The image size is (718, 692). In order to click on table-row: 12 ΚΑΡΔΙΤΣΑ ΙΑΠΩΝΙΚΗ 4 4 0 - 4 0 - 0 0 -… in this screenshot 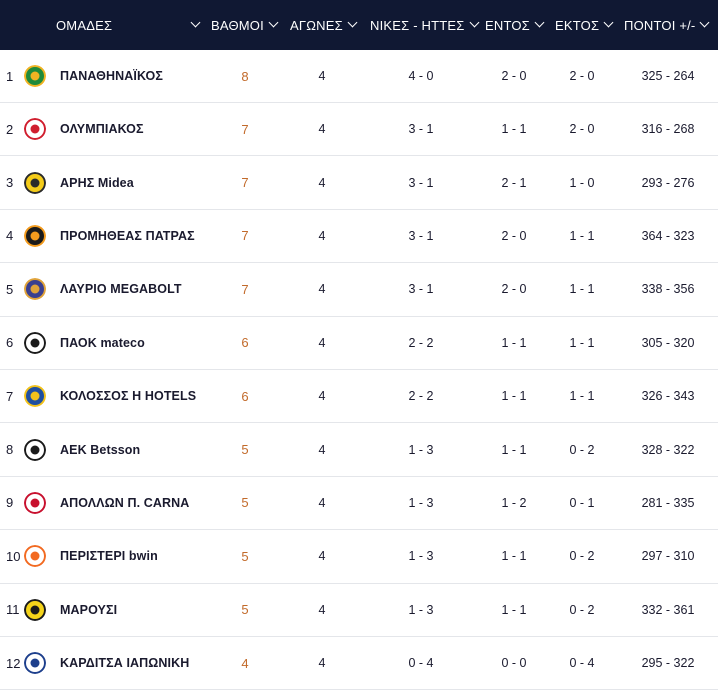, I will do `click(359, 664)`.